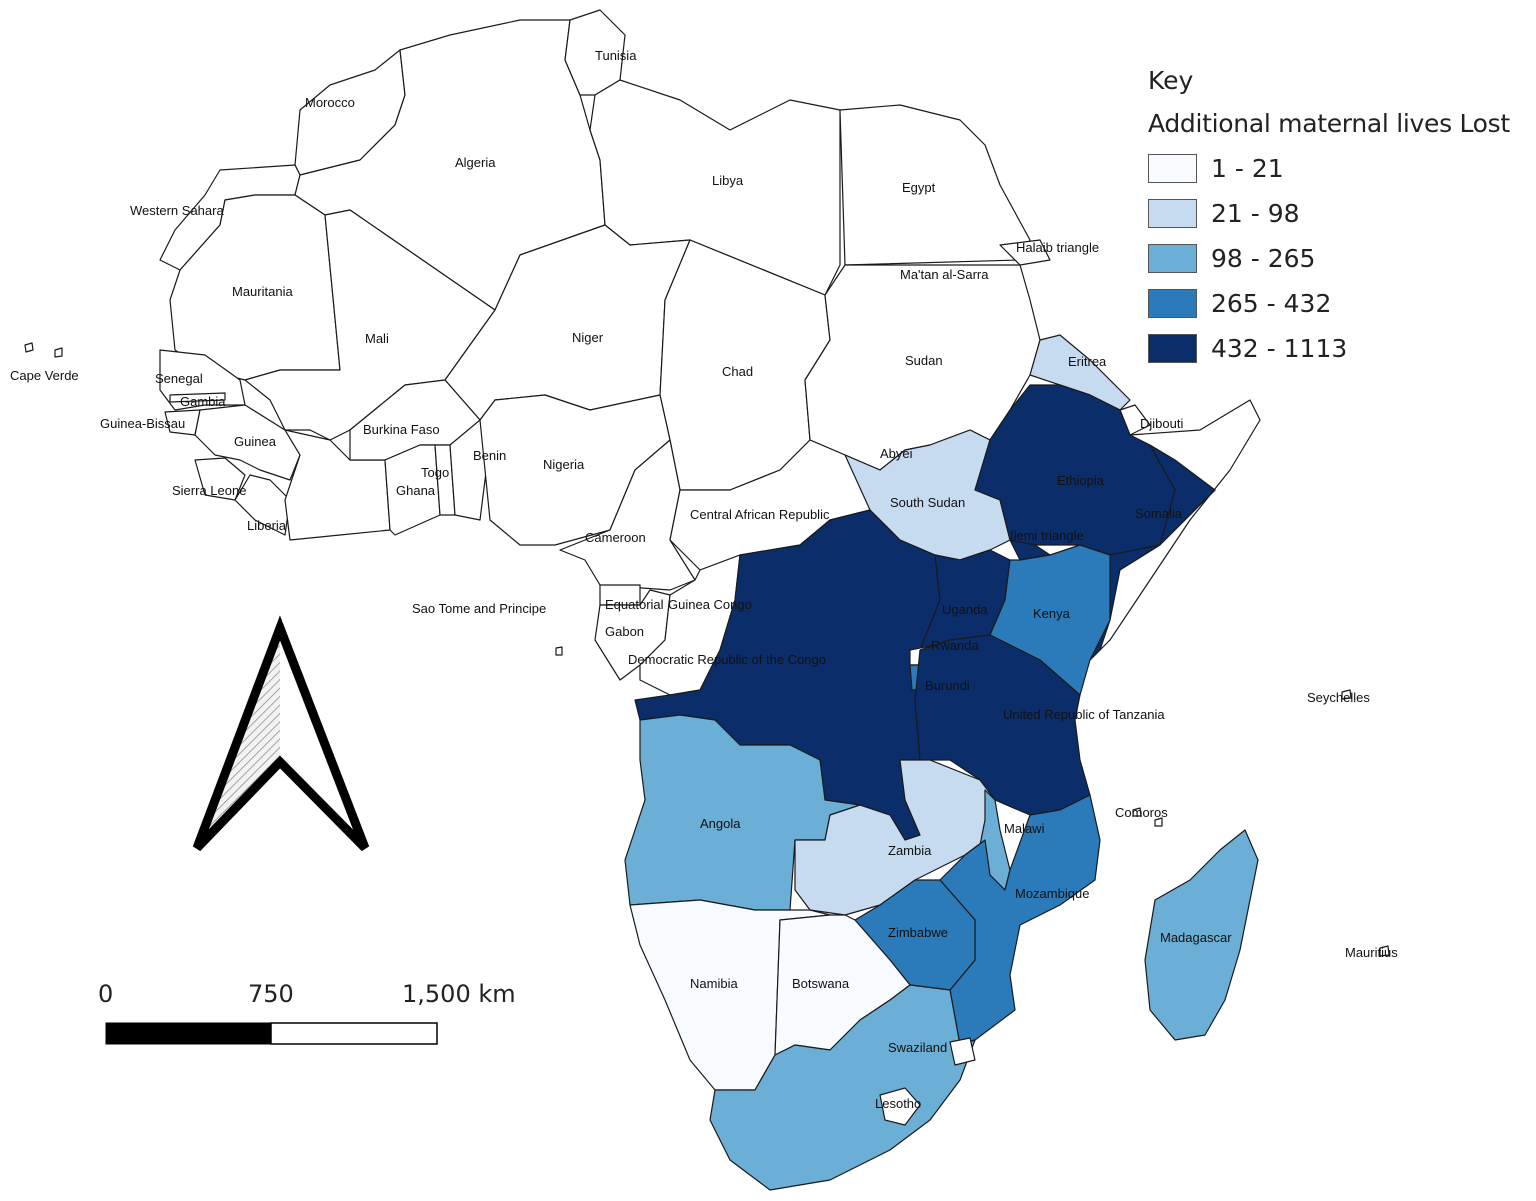  What do you see at coordinates (330, 102) in the screenshot?
I see `label-morocco: Morocco` at bounding box center [330, 102].